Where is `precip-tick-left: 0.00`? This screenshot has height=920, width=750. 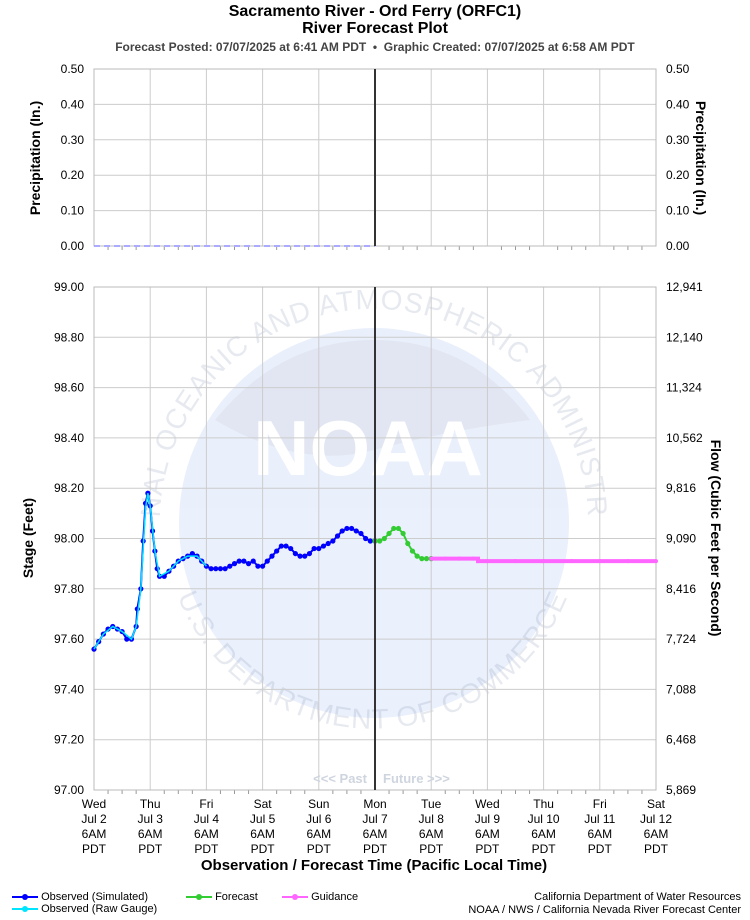 precip-tick-left: 0.00 is located at coordinates (73, 246).